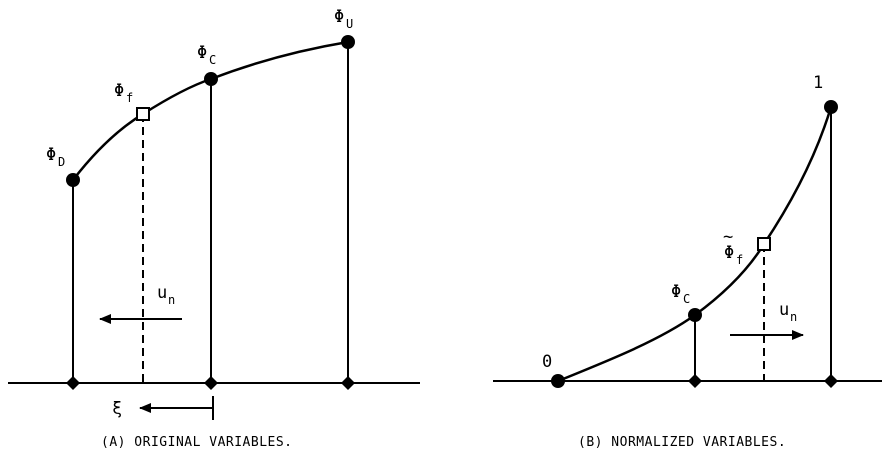 The height and width of the screenshot is (460, 887). Describe the element at coordinates (739, 260) in the screenshot. I see `phi-f-subscript-b: f` at that location.